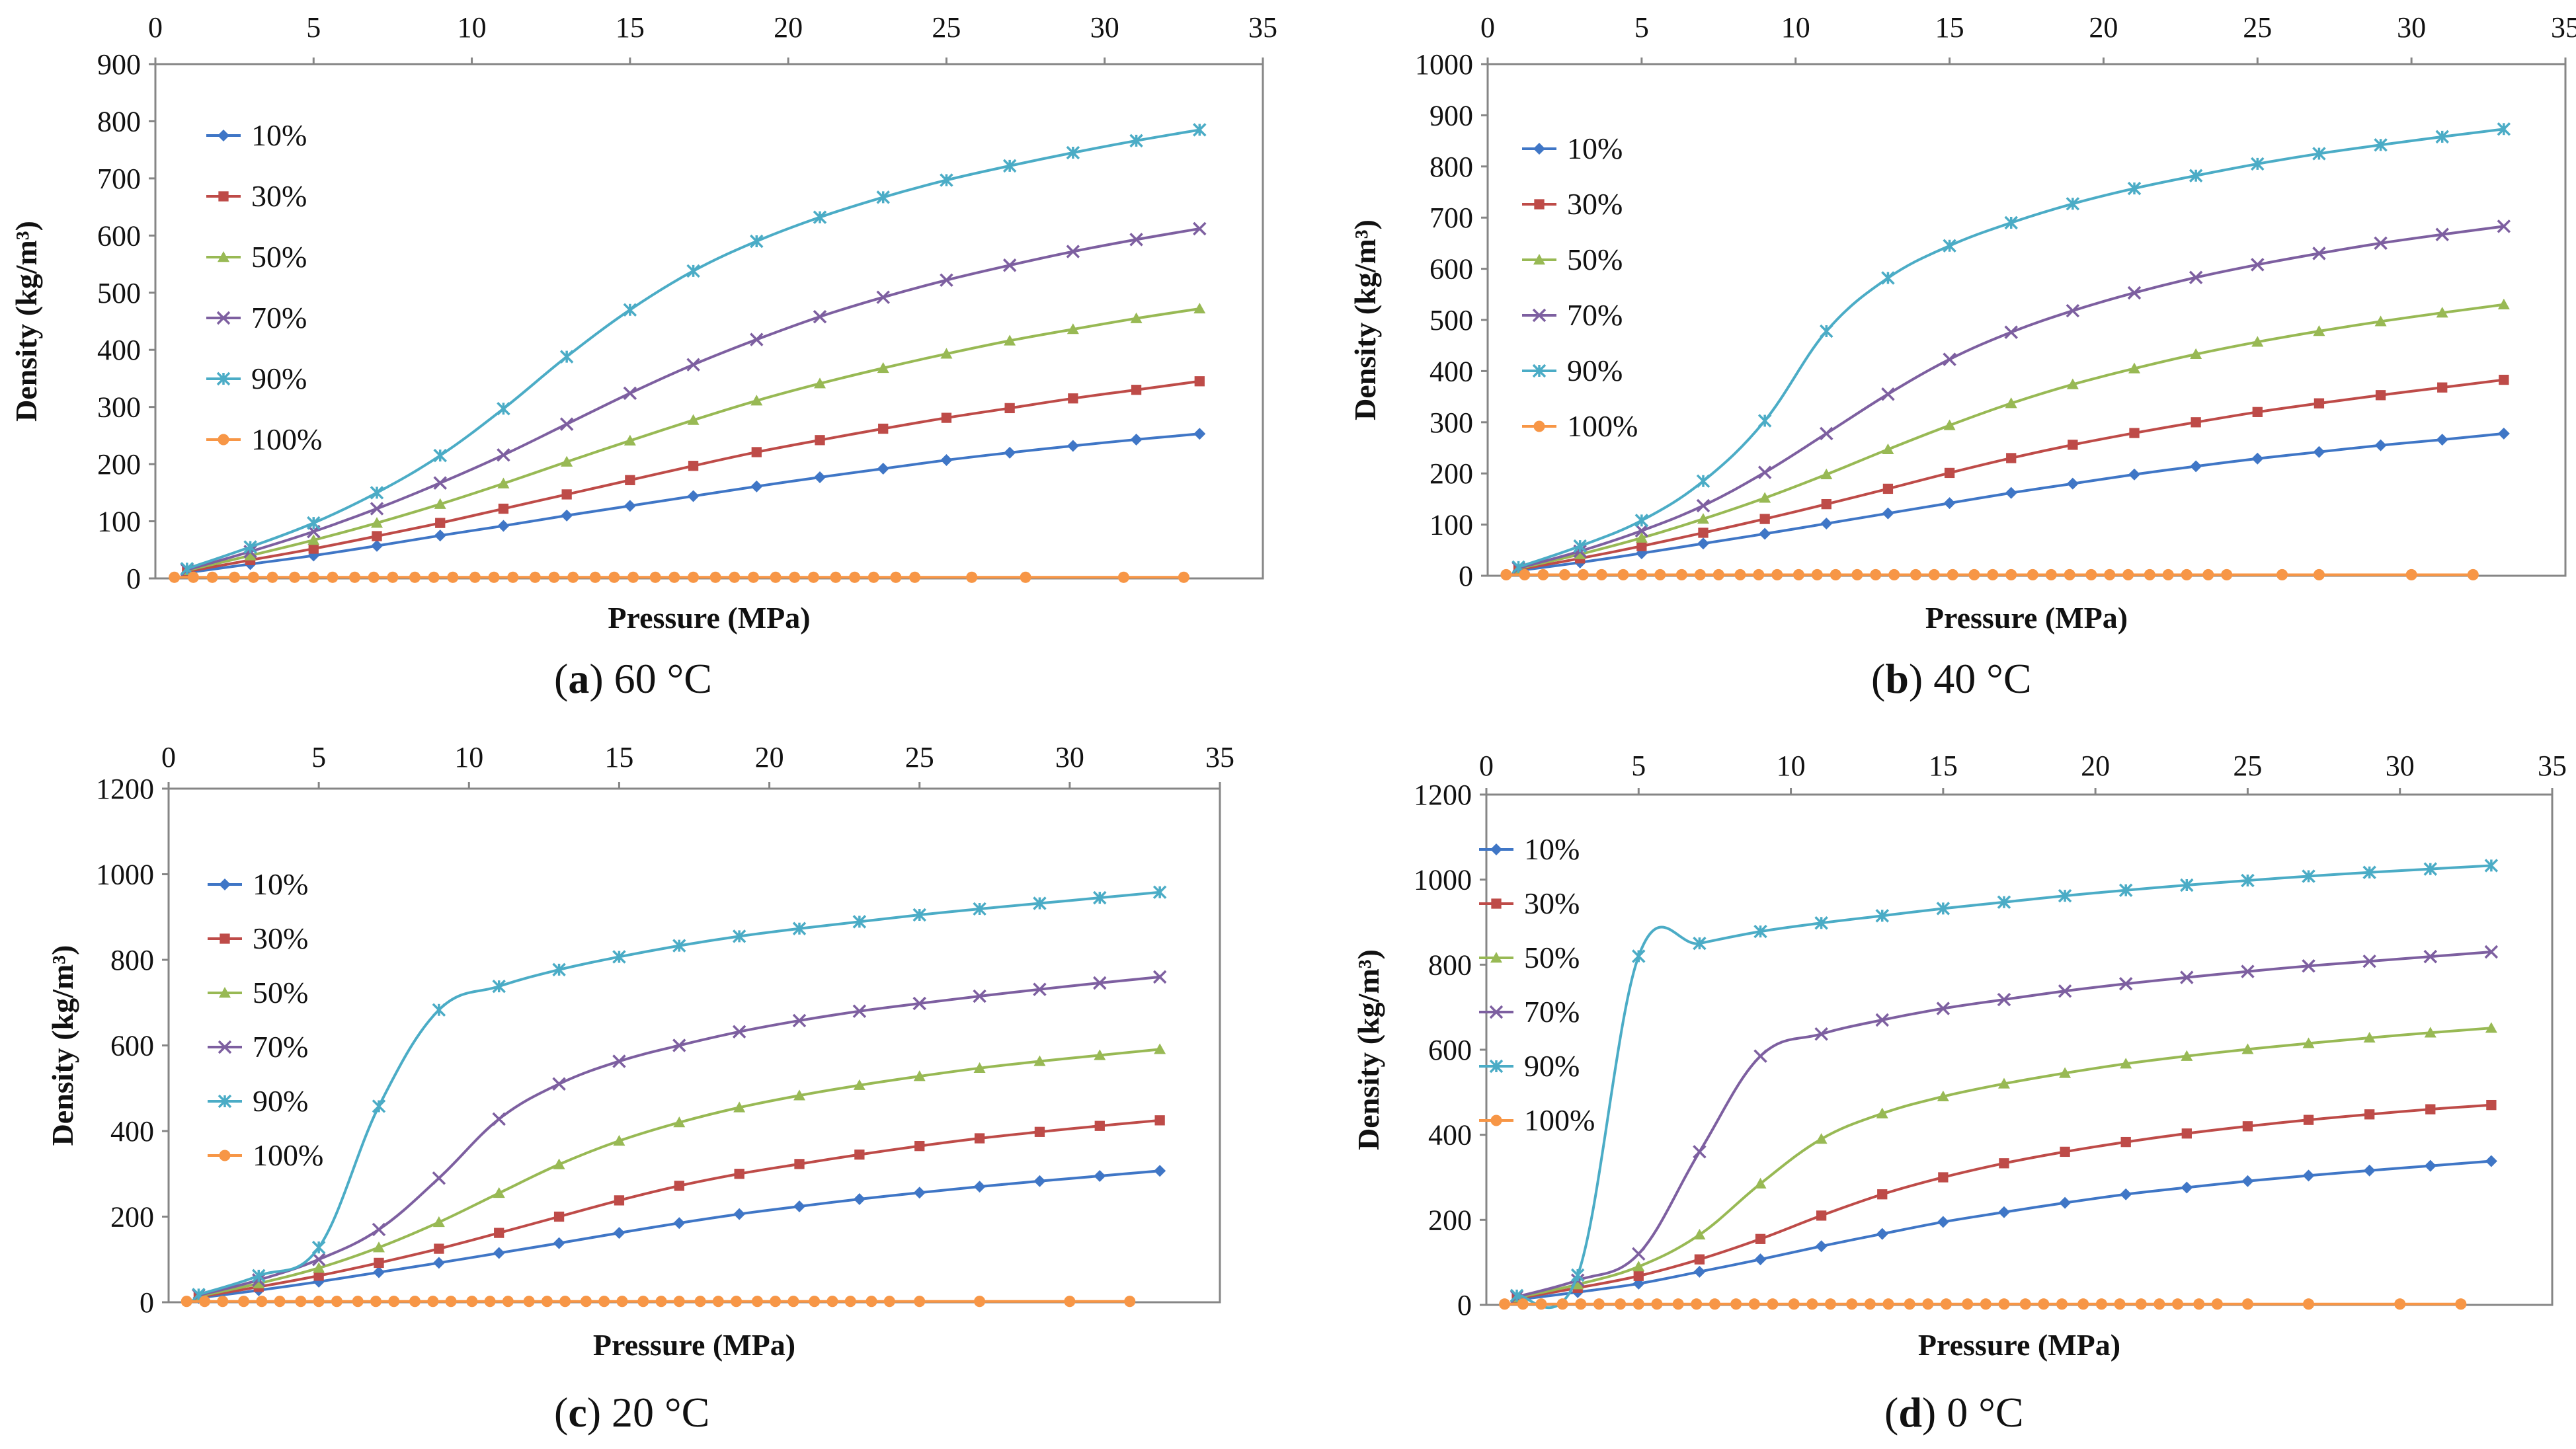 This screenshot has height=1449, width=2576. Describe the element at coordinates (119, 293) in the screenshot. I see `y-tick-label: 500` at that location.